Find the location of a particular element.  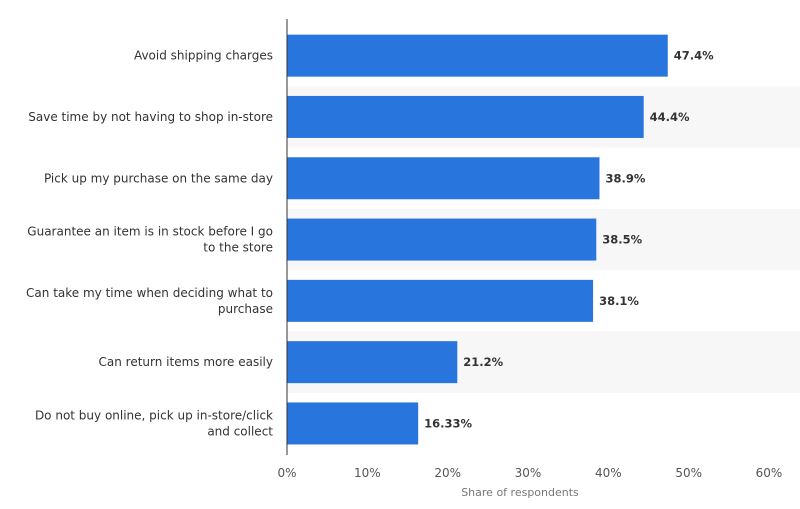

x-axis-title: Share of respondents is located at coordinates (520, 492).